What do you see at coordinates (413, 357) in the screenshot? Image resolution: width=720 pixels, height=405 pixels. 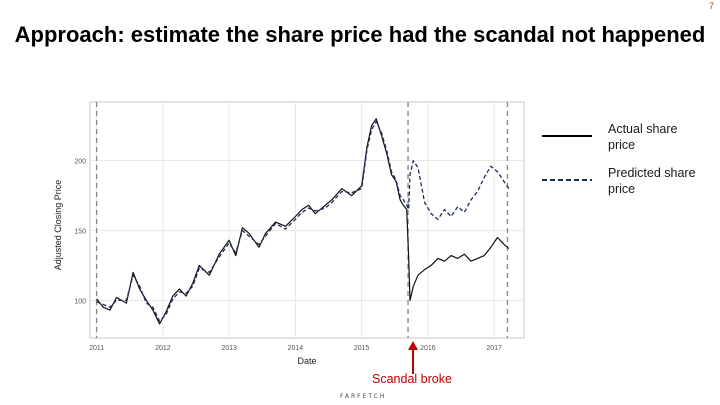 I see `scandal-arrow` at bounding box center [413, 357].